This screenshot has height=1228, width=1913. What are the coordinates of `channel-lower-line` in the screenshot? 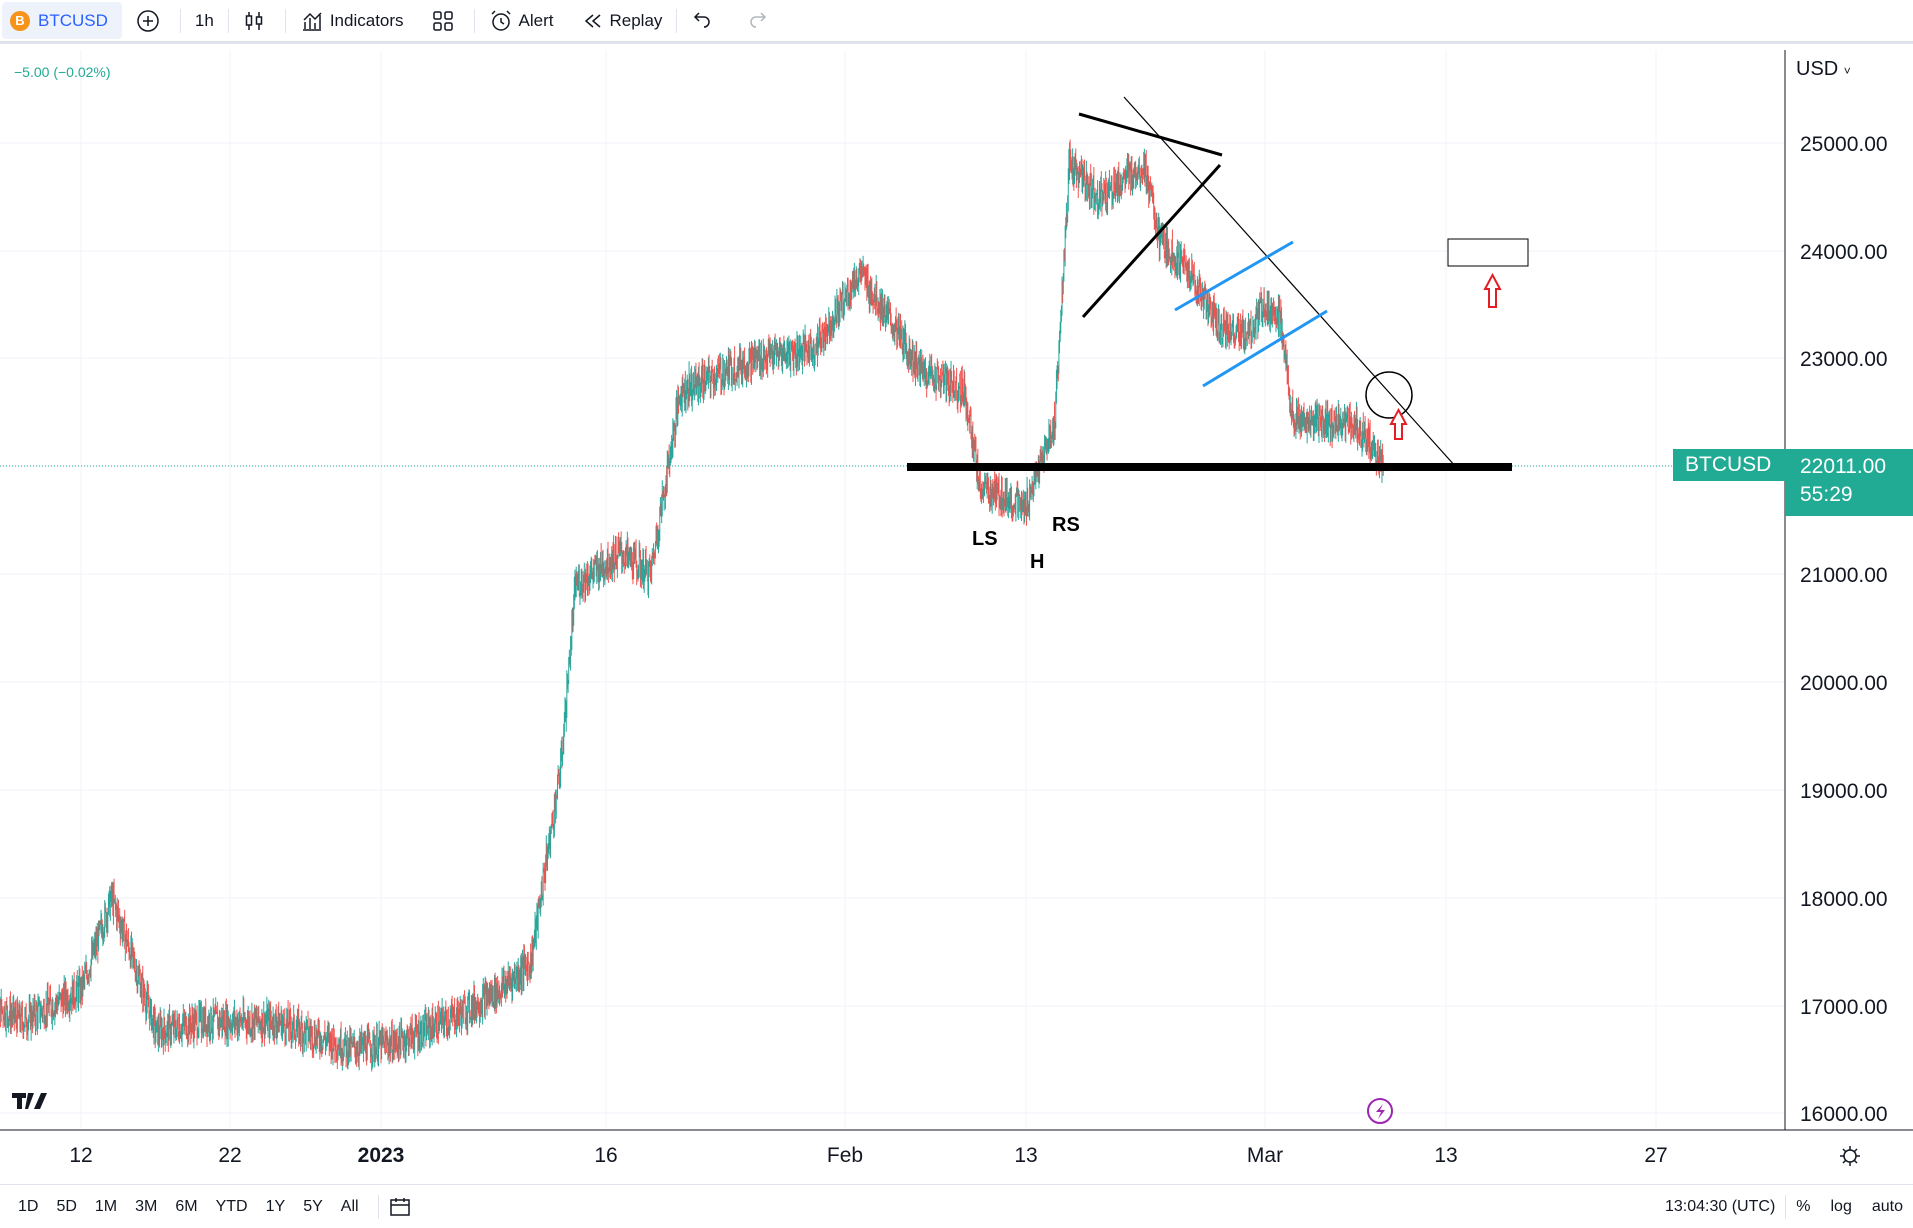 It's located at (1265, 348).